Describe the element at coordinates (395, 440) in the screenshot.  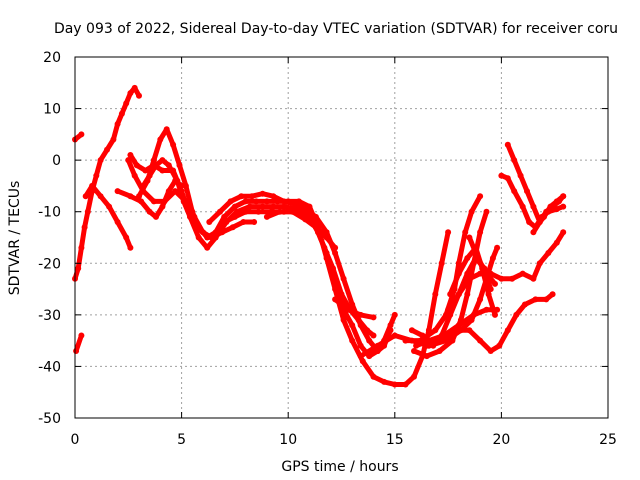
I see `x-tick-label: 15` at that location.